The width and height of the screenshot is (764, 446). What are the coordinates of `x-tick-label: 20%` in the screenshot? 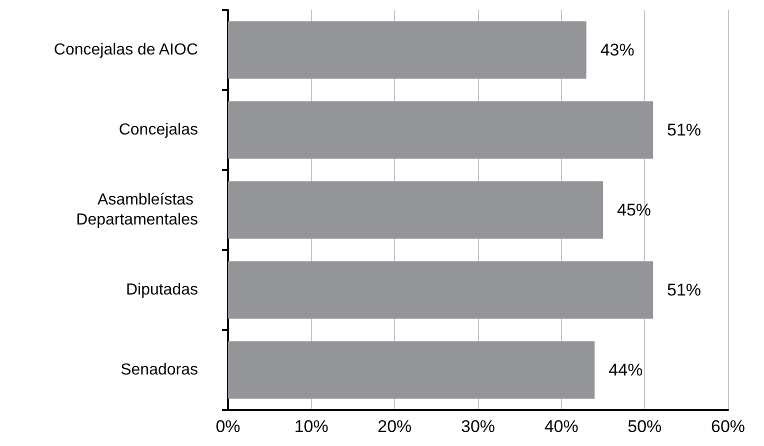 It's located at (395, 426).